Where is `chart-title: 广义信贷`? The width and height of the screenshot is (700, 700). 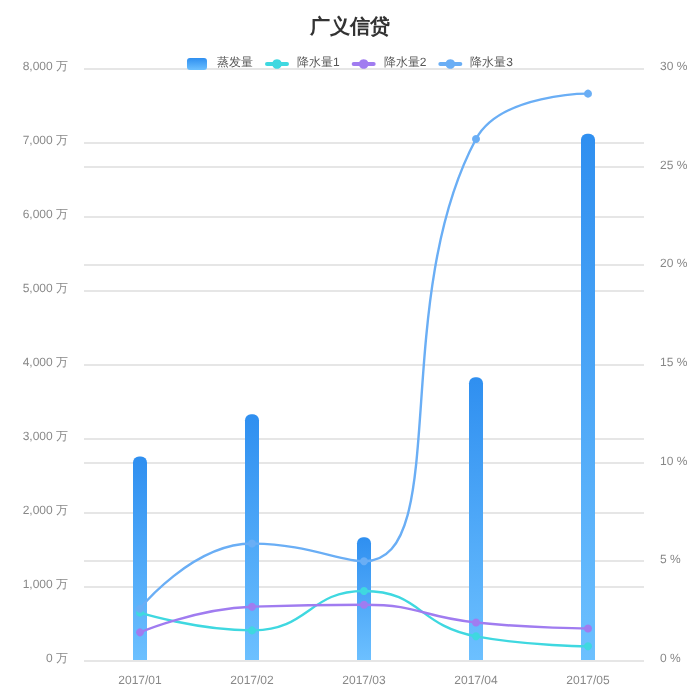 chart-title: 广义信贷 is located at coordinates (349, 27).